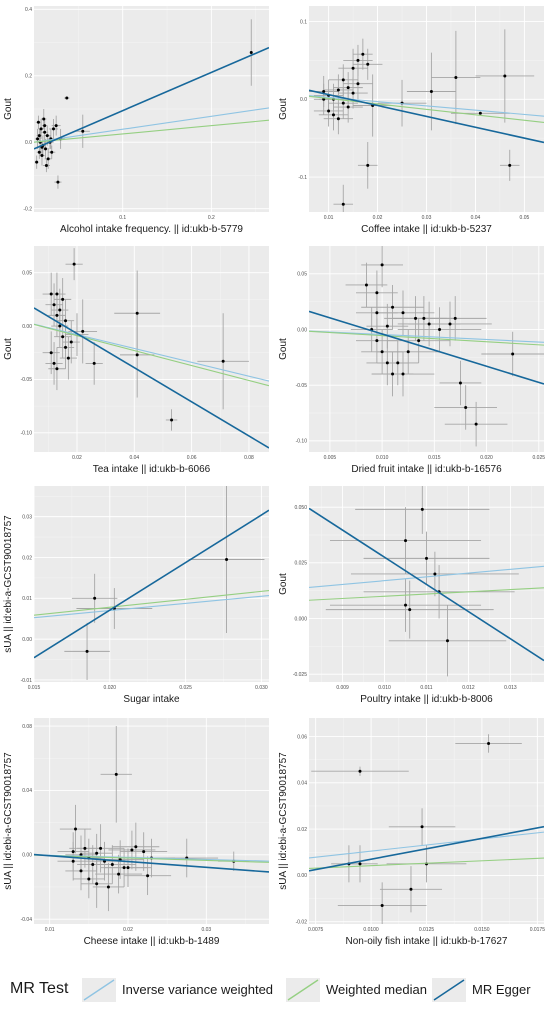 Image resolution: width=550 pixels, height=1009 pixels. I want to click on y-tick-label: 0.2, so click(28, 77).